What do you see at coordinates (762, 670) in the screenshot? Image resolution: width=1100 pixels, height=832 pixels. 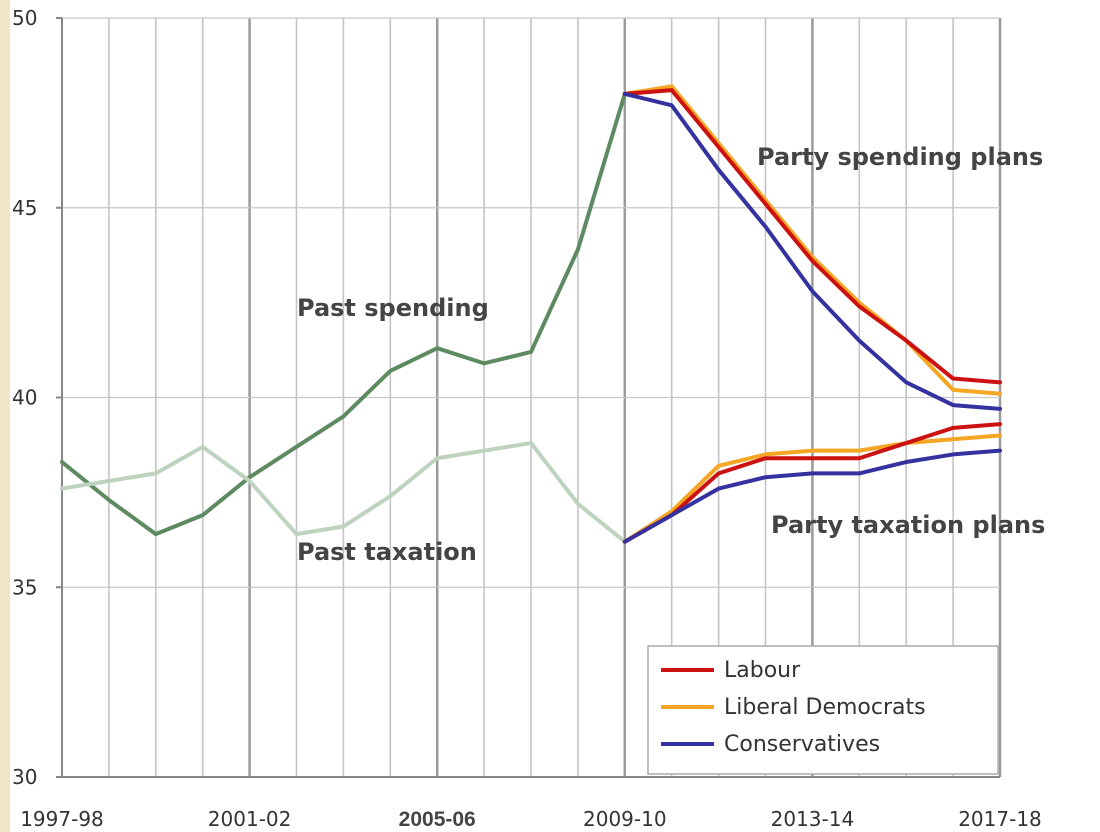 I see `legend-label-labour: Labour` at bounding box center [762, 670].